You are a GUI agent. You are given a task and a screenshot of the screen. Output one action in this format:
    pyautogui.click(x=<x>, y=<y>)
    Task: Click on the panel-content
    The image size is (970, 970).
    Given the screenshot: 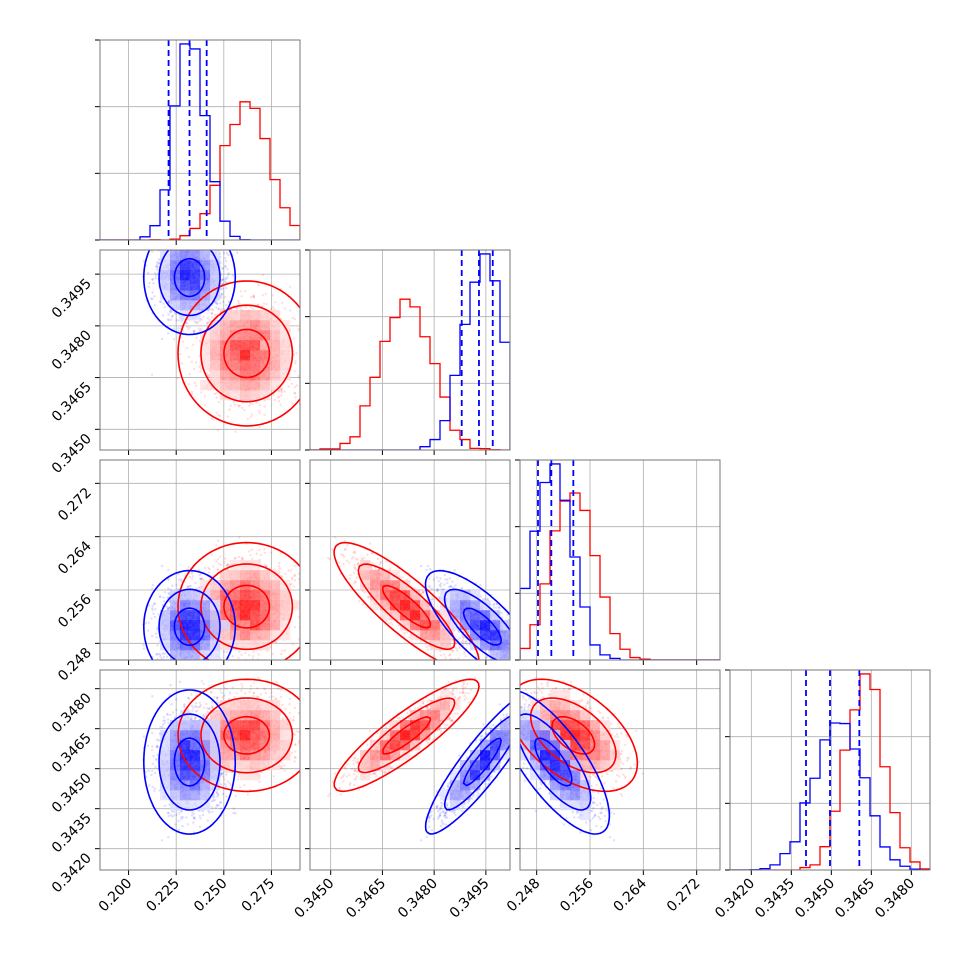 What is the action you would take?
    pyautogui.click(x=223, y=337)
    